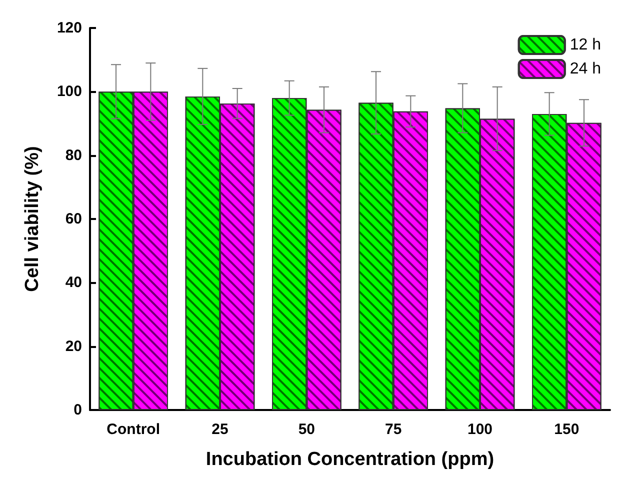  I want to click on y-tick-label: 100, so click(69, 91).